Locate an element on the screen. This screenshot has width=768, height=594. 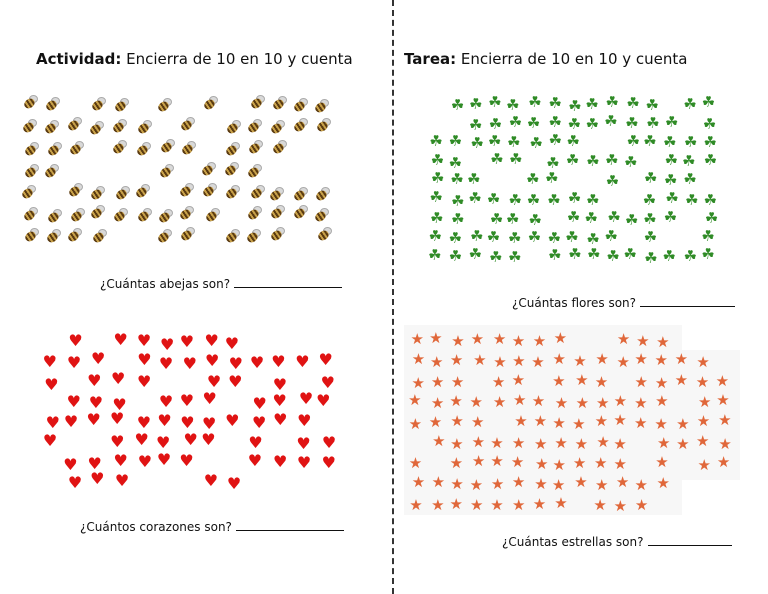
page-divider is located at coordinates (393, 297).